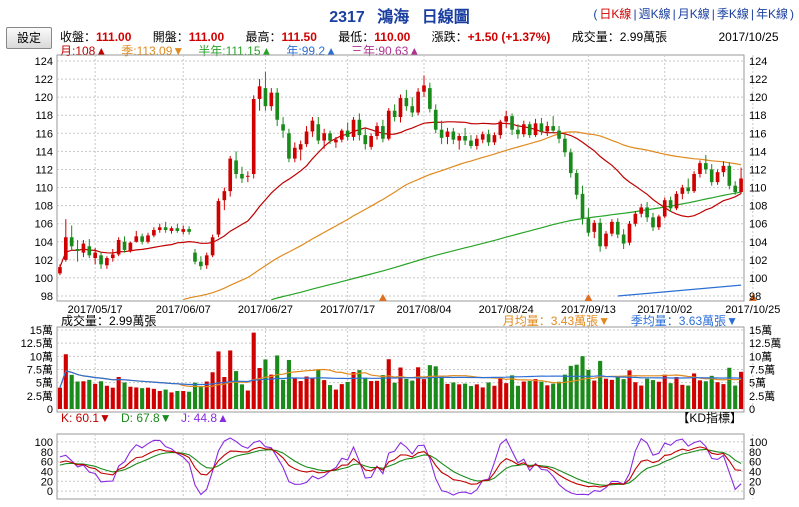  Describe the element at coordinates (399, 15) in the screenshot. I see `page-title: 2317 鴻海 日線圖` at that location.